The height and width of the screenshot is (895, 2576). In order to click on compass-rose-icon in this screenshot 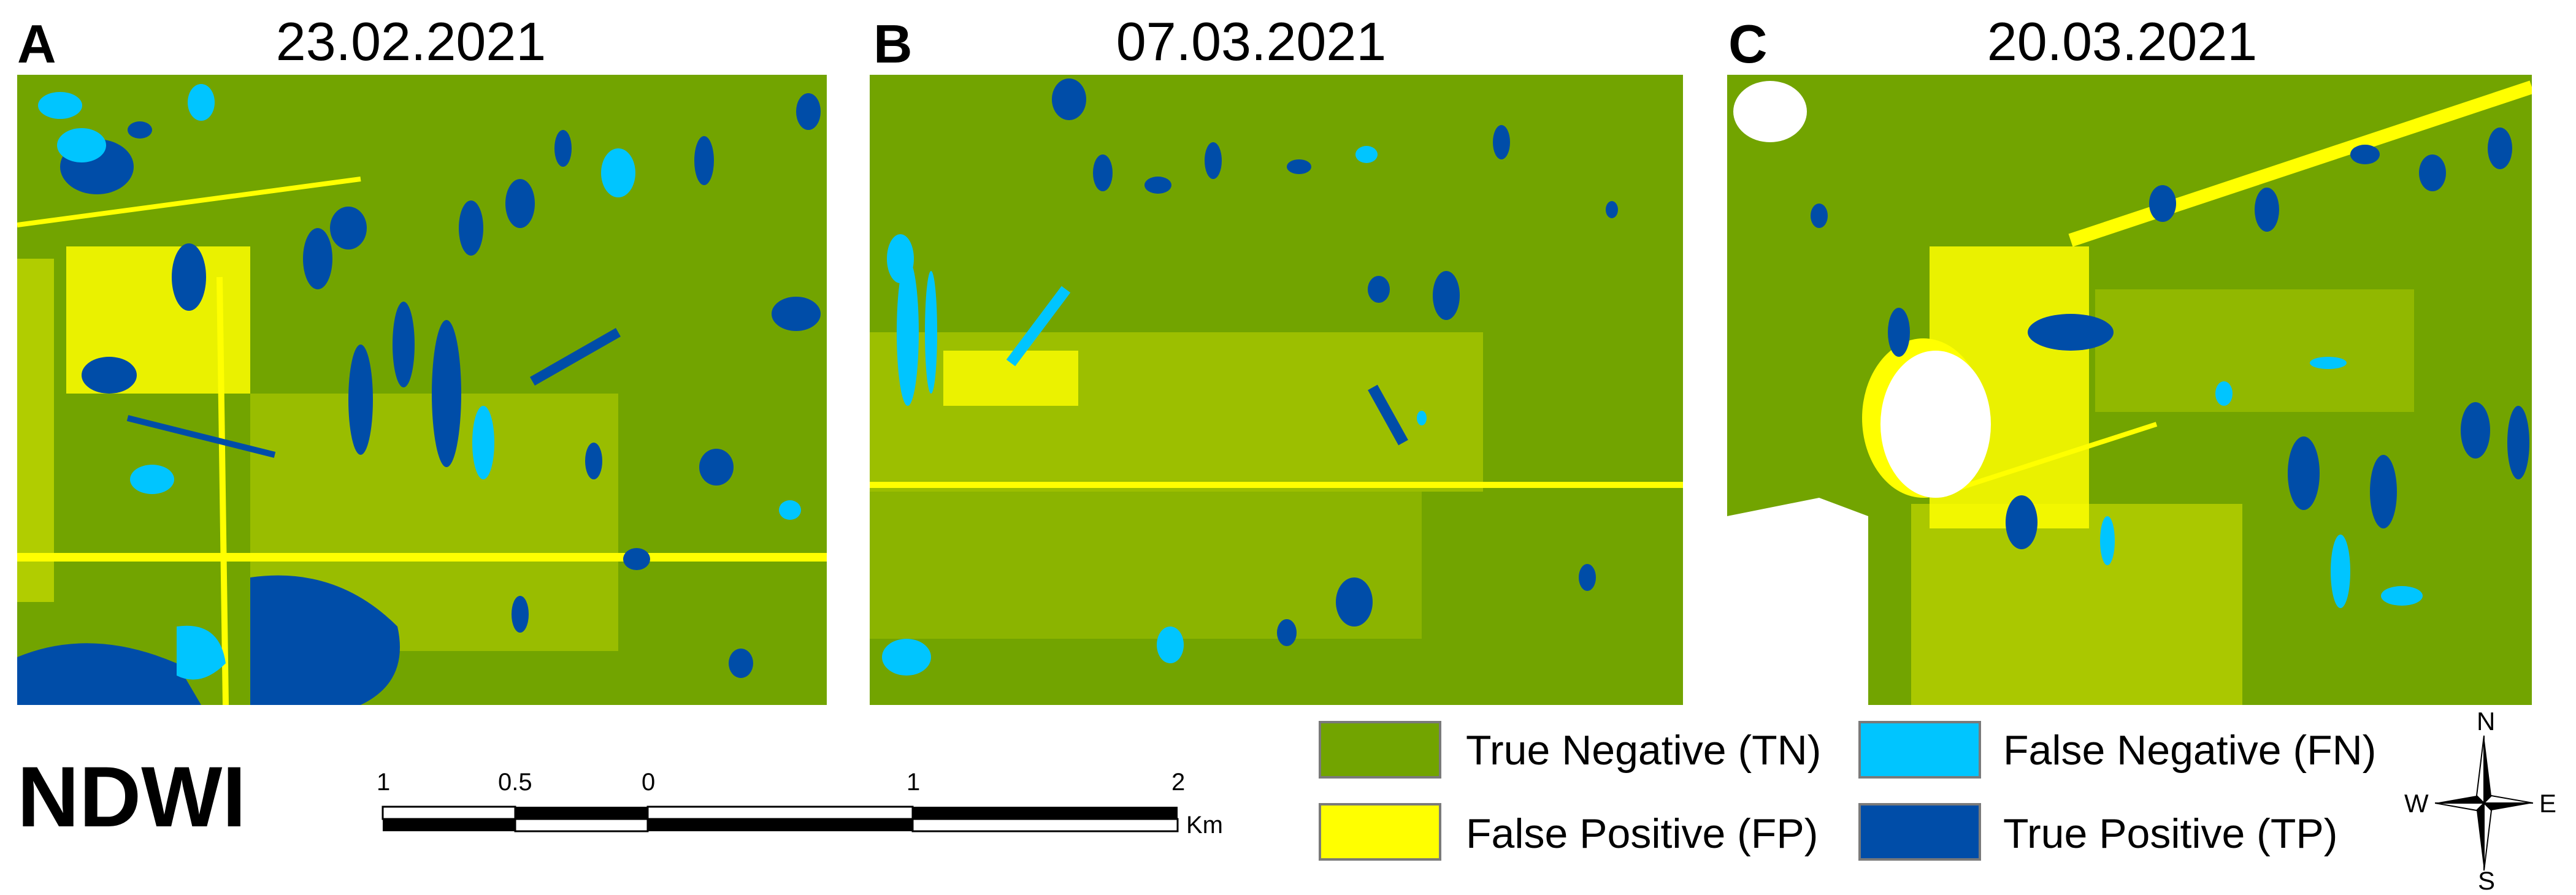, I will do `click(2484, 803)`.